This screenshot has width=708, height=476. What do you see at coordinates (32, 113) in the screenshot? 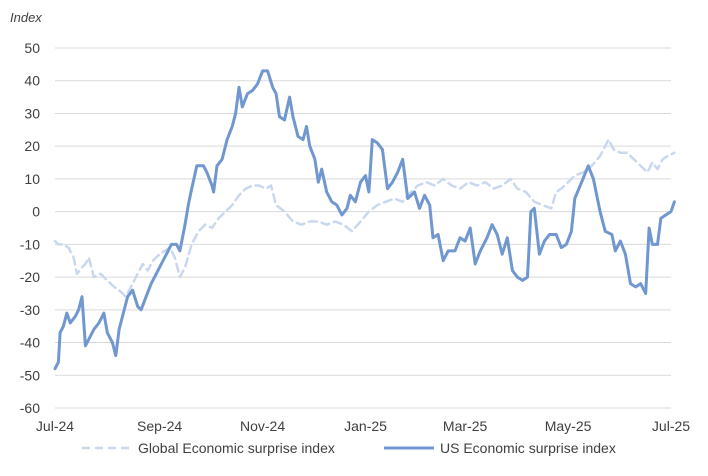
I see `y-tick-label: 30` at bounding box center [32, 113].